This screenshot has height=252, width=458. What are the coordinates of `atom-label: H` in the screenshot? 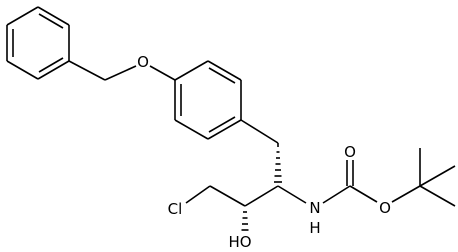 It's located at (314, 228).